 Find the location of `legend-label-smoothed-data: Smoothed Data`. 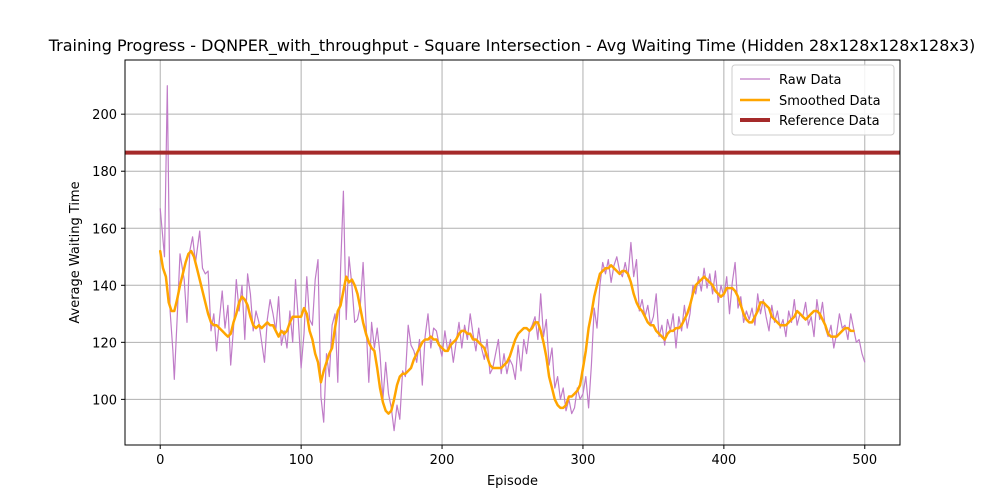

legend-label-smoothed-data: Smoothed Data is located at coordinates (830, 101).